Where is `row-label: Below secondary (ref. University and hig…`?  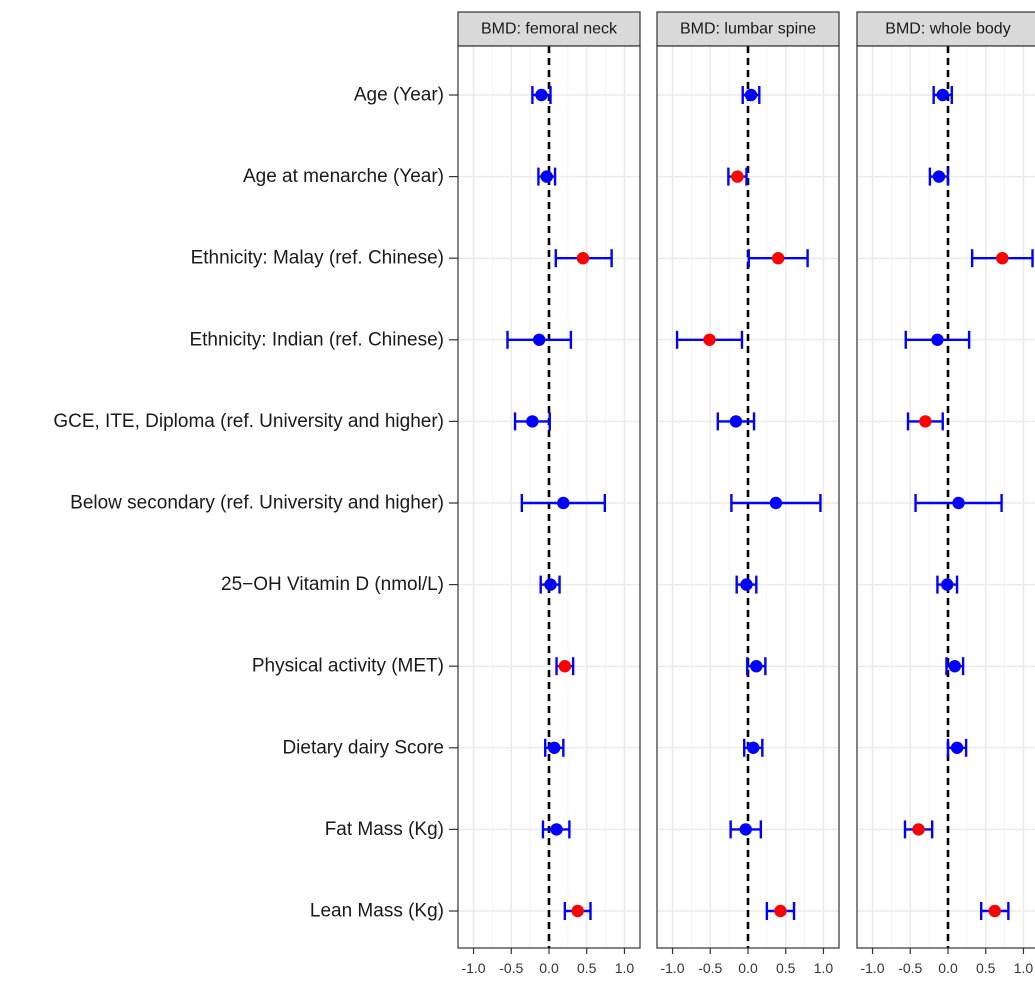
row-label: Below secondary (ref. University and hig… is located at coordinates (257, 503).